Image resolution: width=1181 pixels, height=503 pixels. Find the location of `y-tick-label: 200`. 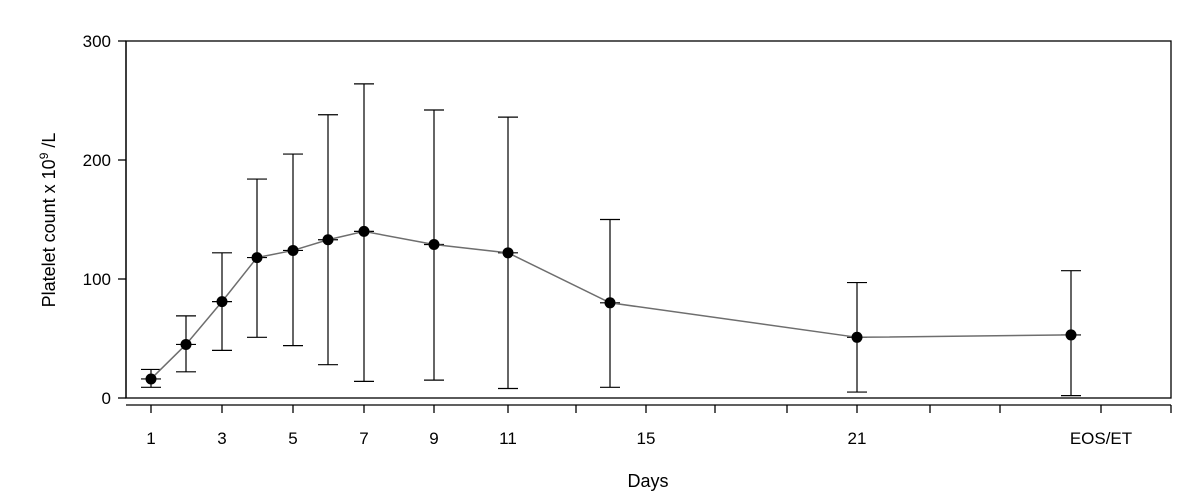

y-tick-label: 200 is located at coordinates (97, 160).